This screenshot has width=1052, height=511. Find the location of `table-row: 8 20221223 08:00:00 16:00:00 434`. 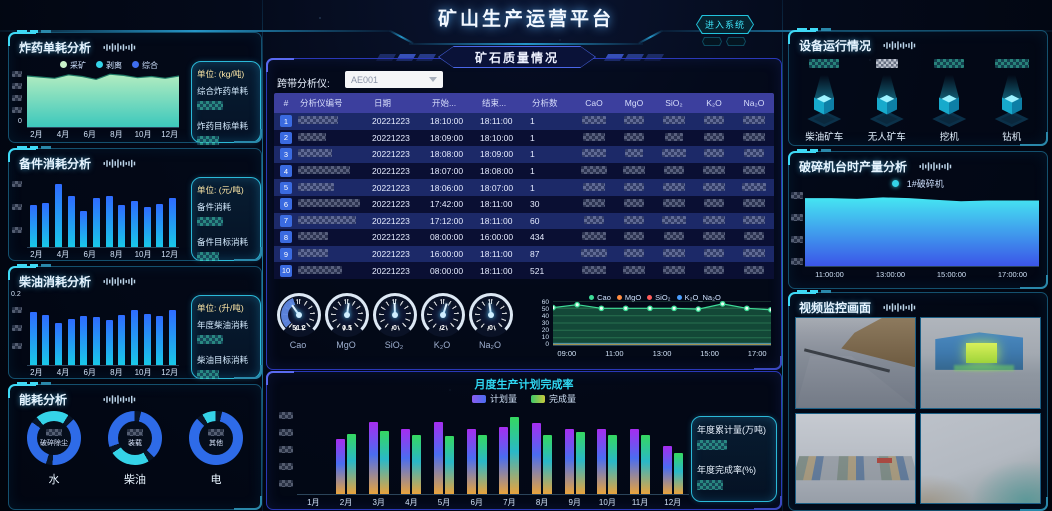

table-row: 8 20221223 08:00:00 16:00:00 434 is located at coordinates (524, 237).